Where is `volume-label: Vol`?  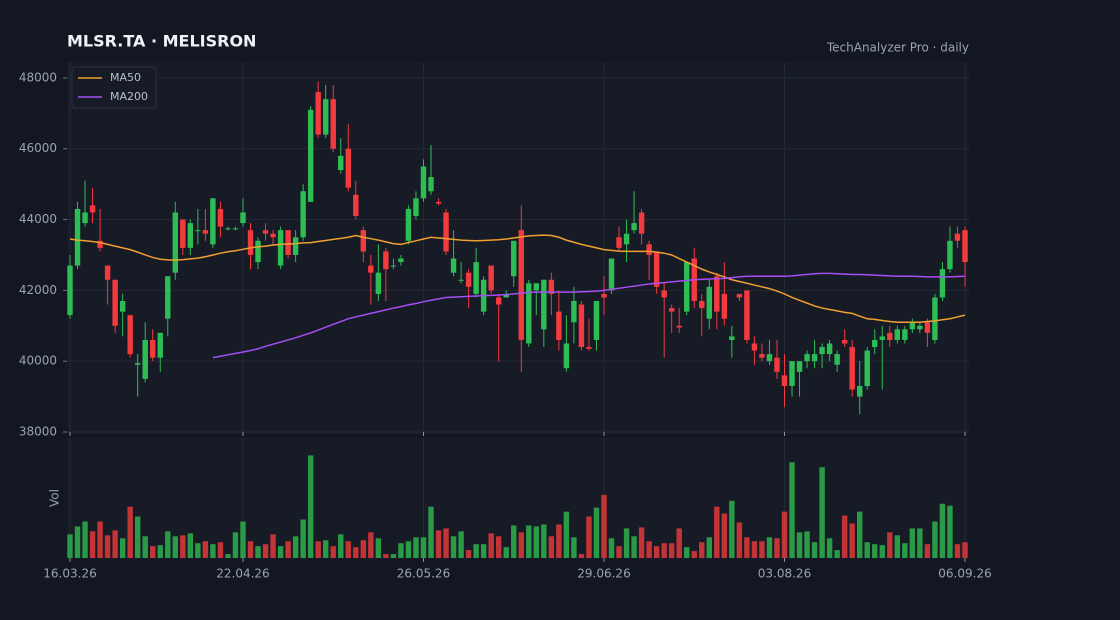
volume-label: Vol is located at coordinates (55, 498).